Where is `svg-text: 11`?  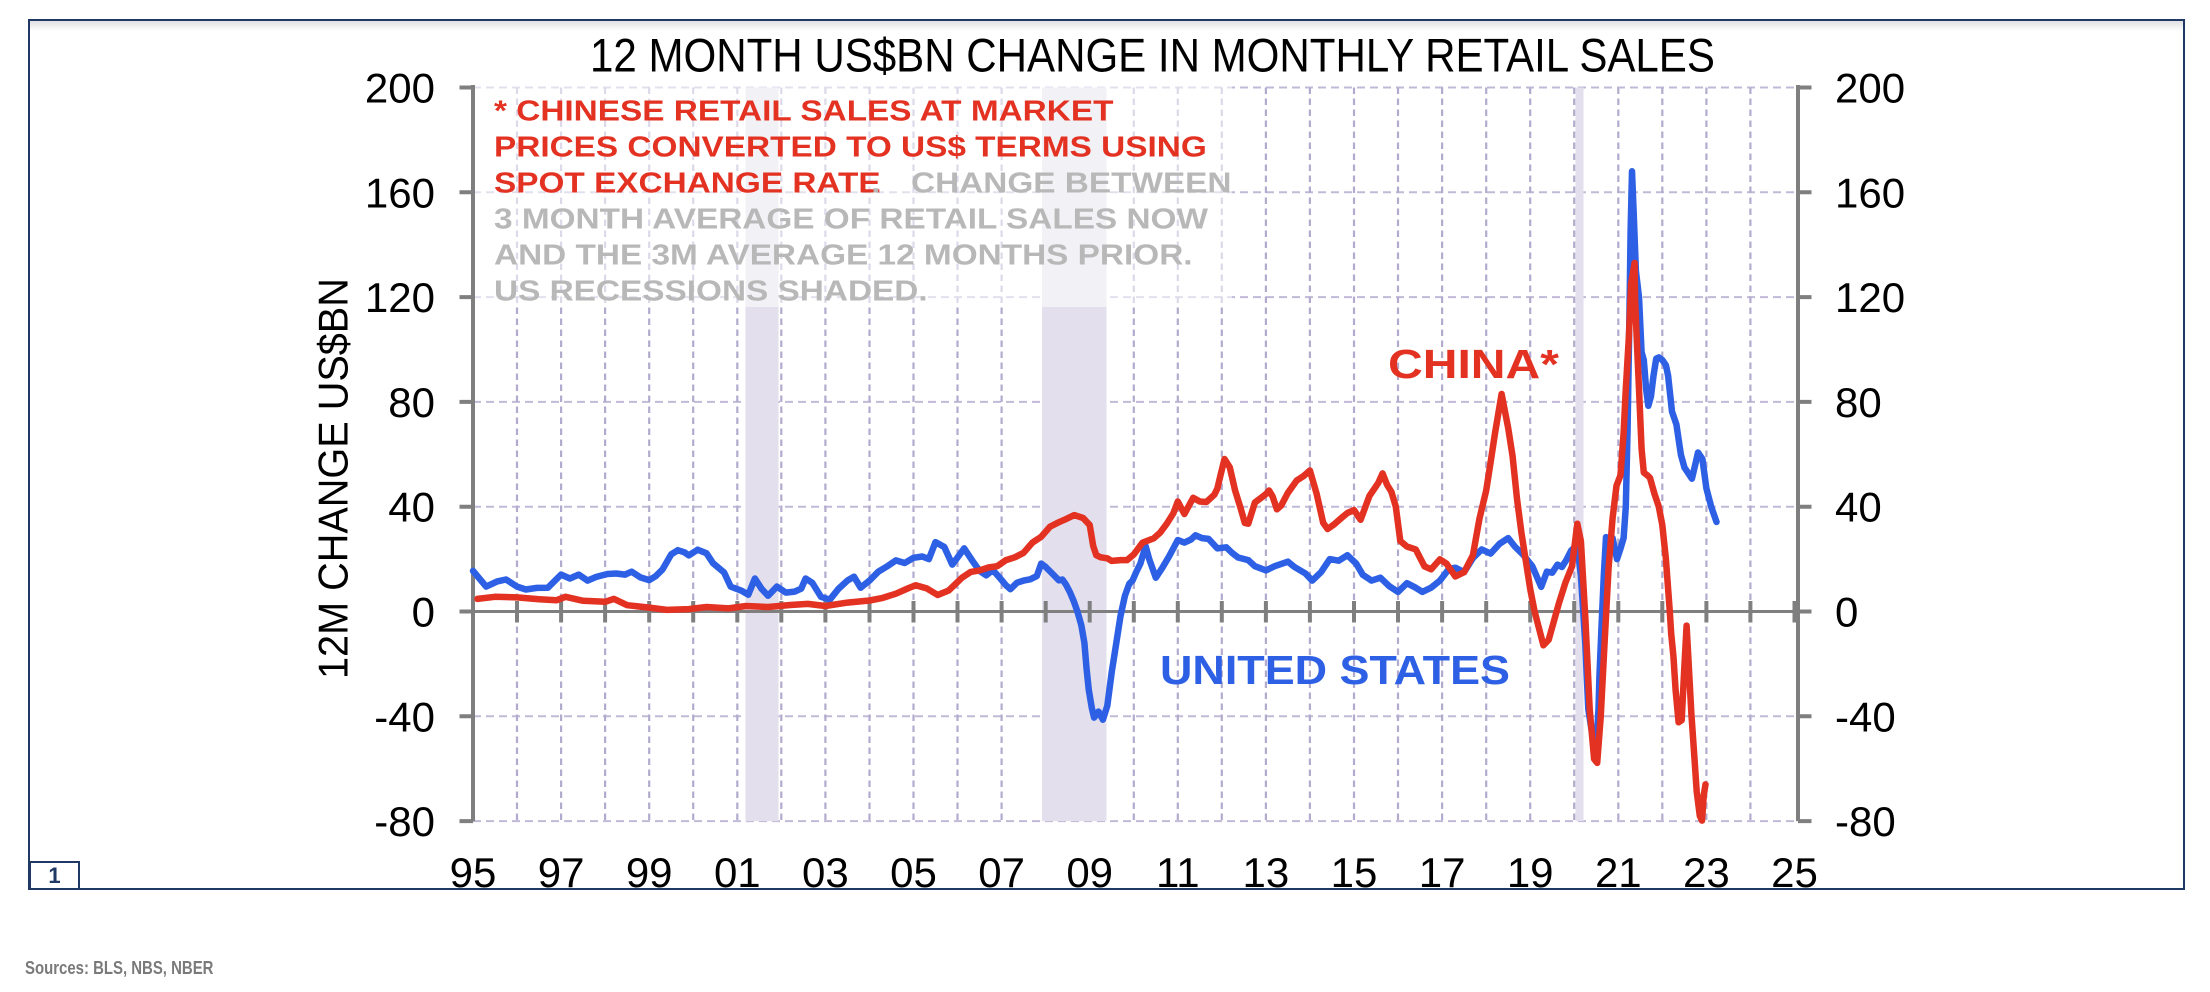 svg-text: 11 is located at coordinates (1178, 872).